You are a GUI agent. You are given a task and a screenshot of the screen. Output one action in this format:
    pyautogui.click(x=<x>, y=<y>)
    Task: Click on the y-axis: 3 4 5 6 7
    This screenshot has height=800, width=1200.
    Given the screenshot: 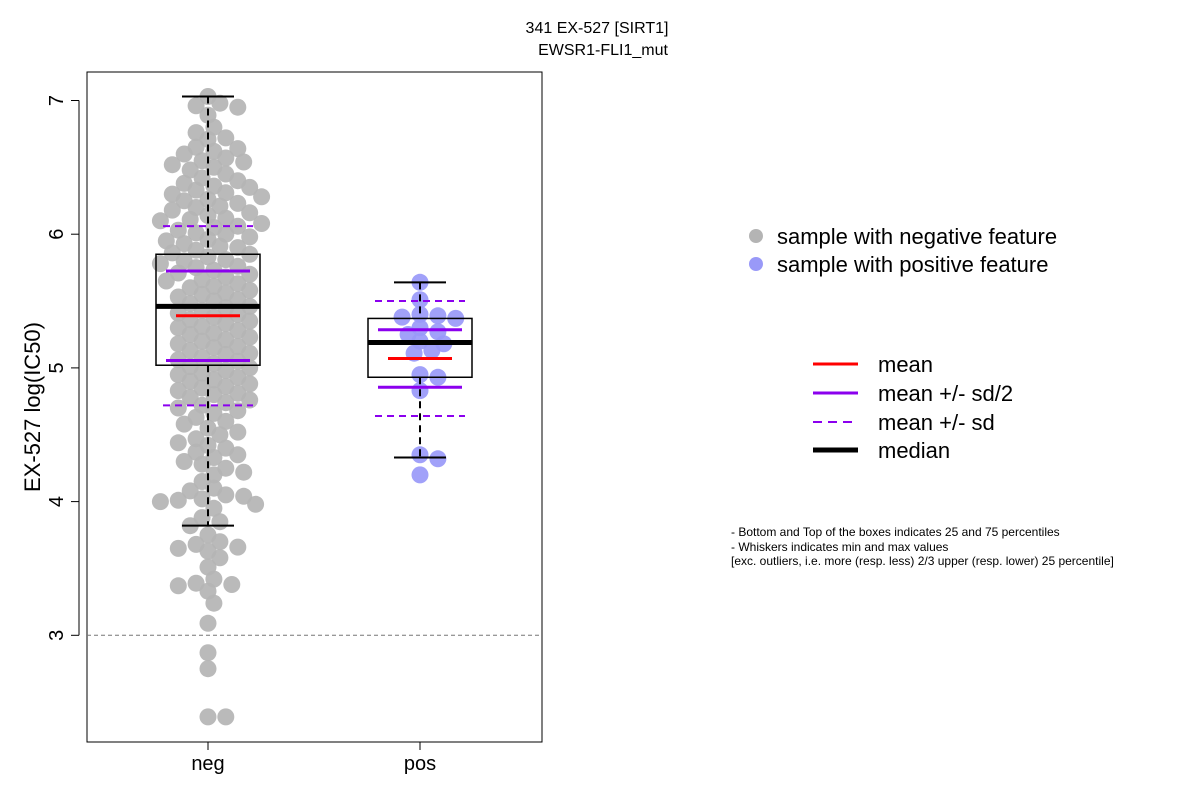 What is the action you would take?
    pyautogui.click(x=63, y=368)
    